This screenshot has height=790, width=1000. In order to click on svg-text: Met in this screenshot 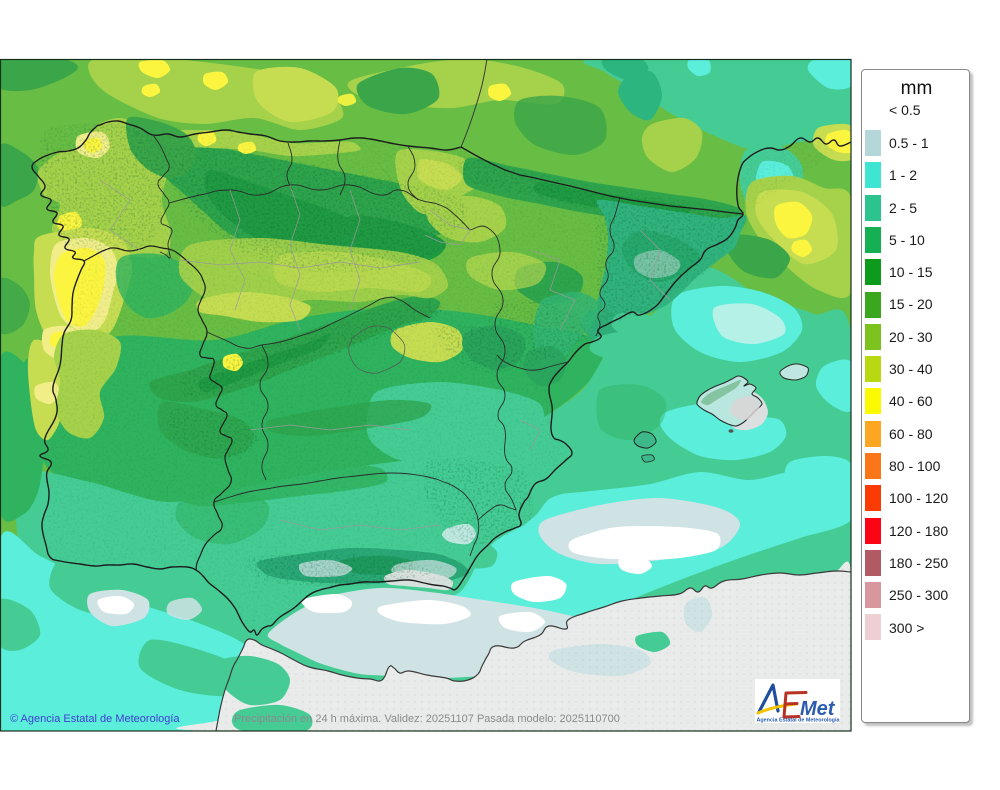, I will do `click(818, 709)`.